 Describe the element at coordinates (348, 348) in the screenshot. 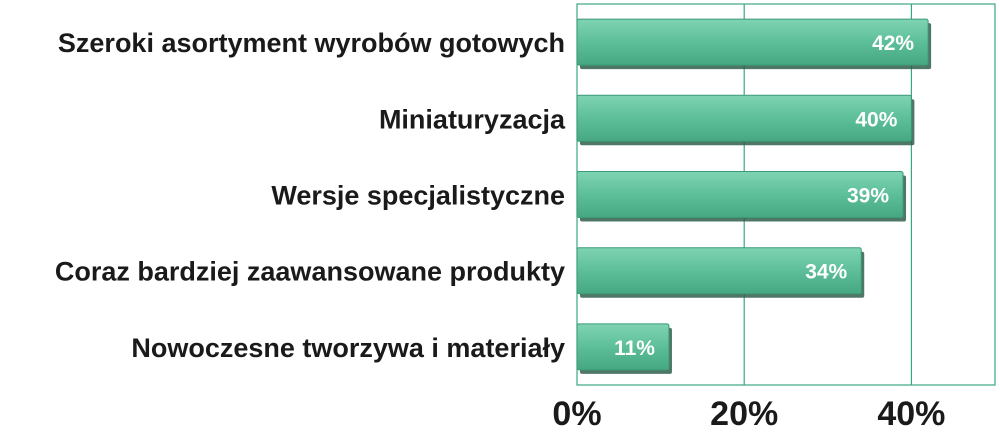

I see `category-label: Nowoczesne tworzywa i materiały` at that location.